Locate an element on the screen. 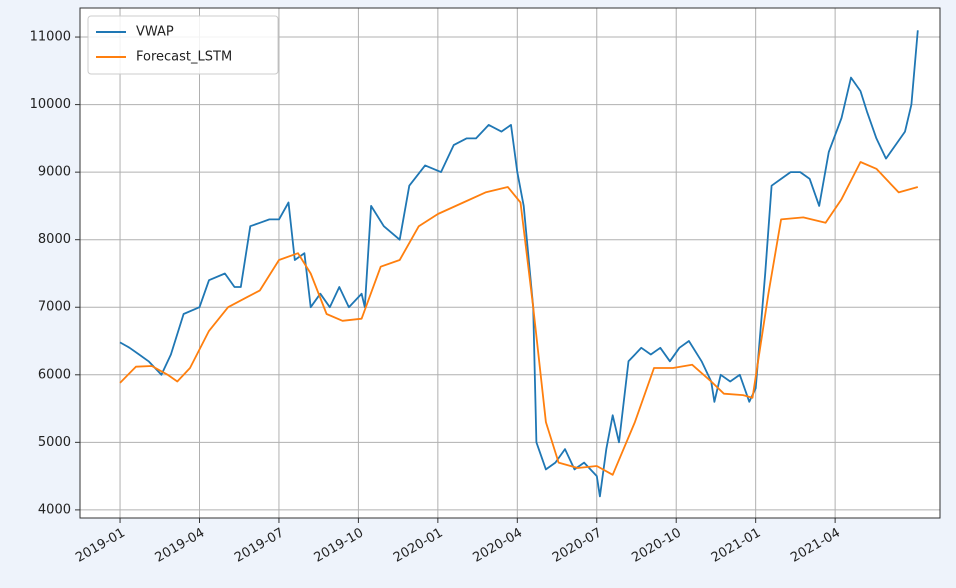 The image size is (956, 588). y-tick-label: 11000 is located at coordinates (50, 37).